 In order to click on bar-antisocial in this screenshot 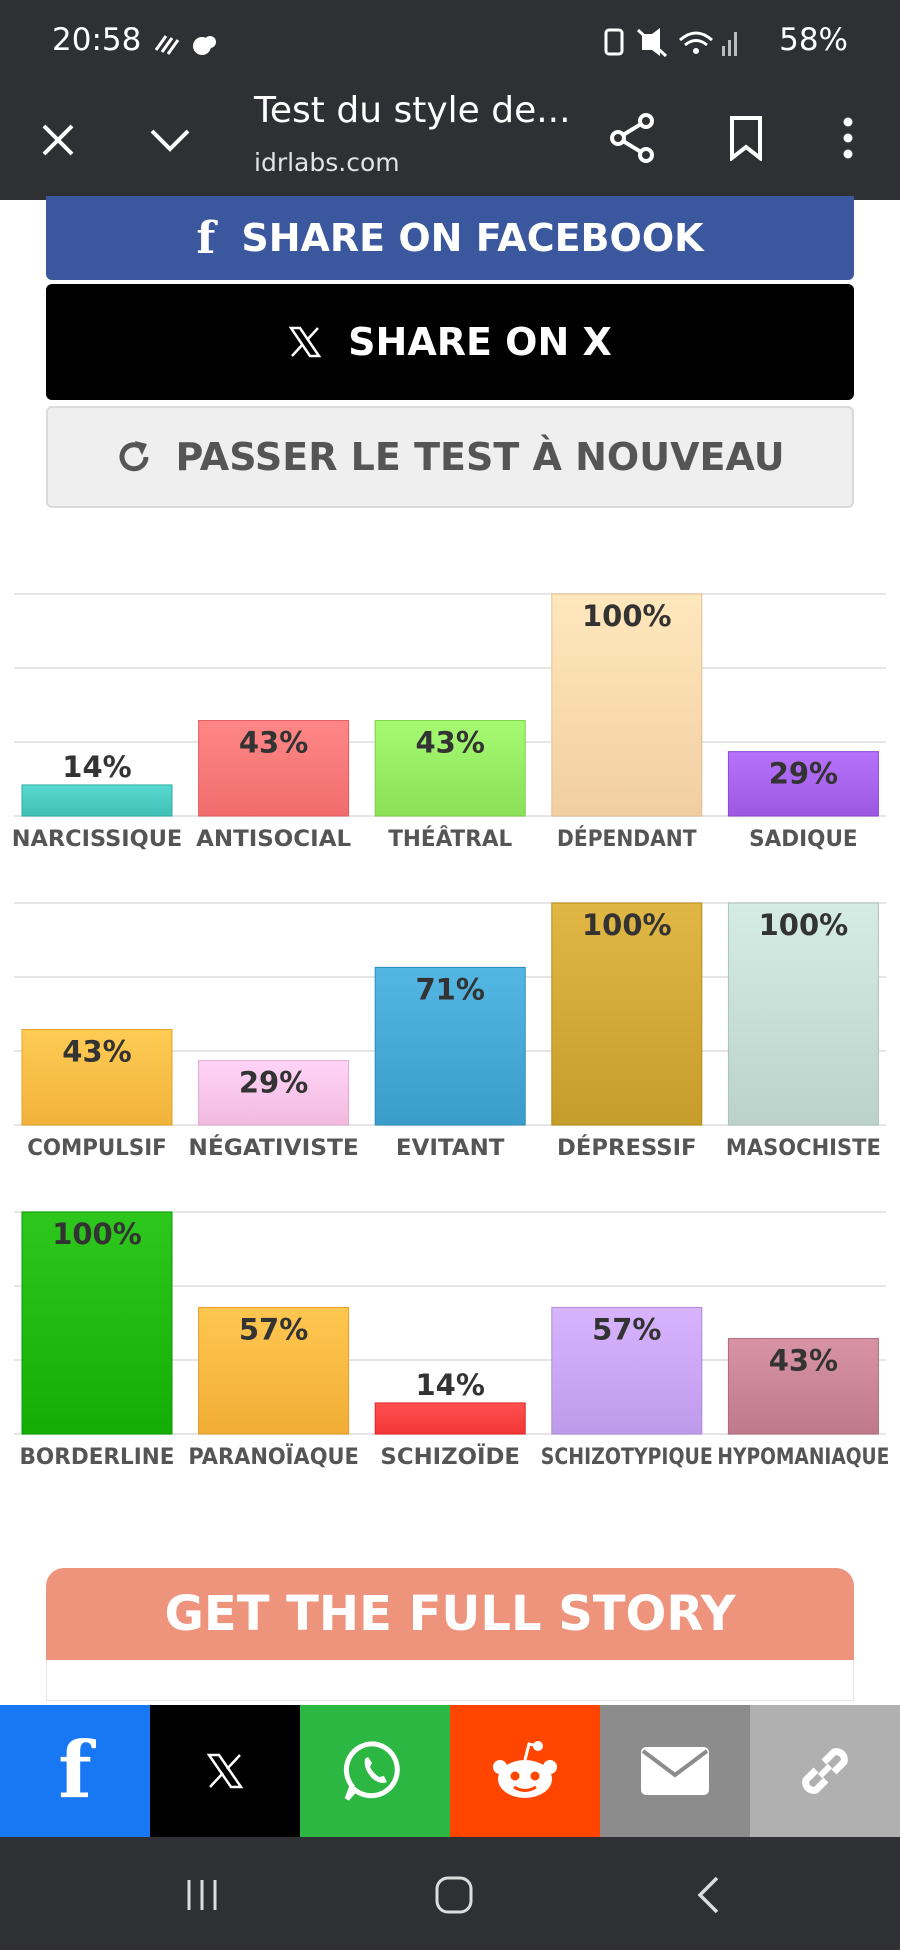, I will do `click(274, 768)`.